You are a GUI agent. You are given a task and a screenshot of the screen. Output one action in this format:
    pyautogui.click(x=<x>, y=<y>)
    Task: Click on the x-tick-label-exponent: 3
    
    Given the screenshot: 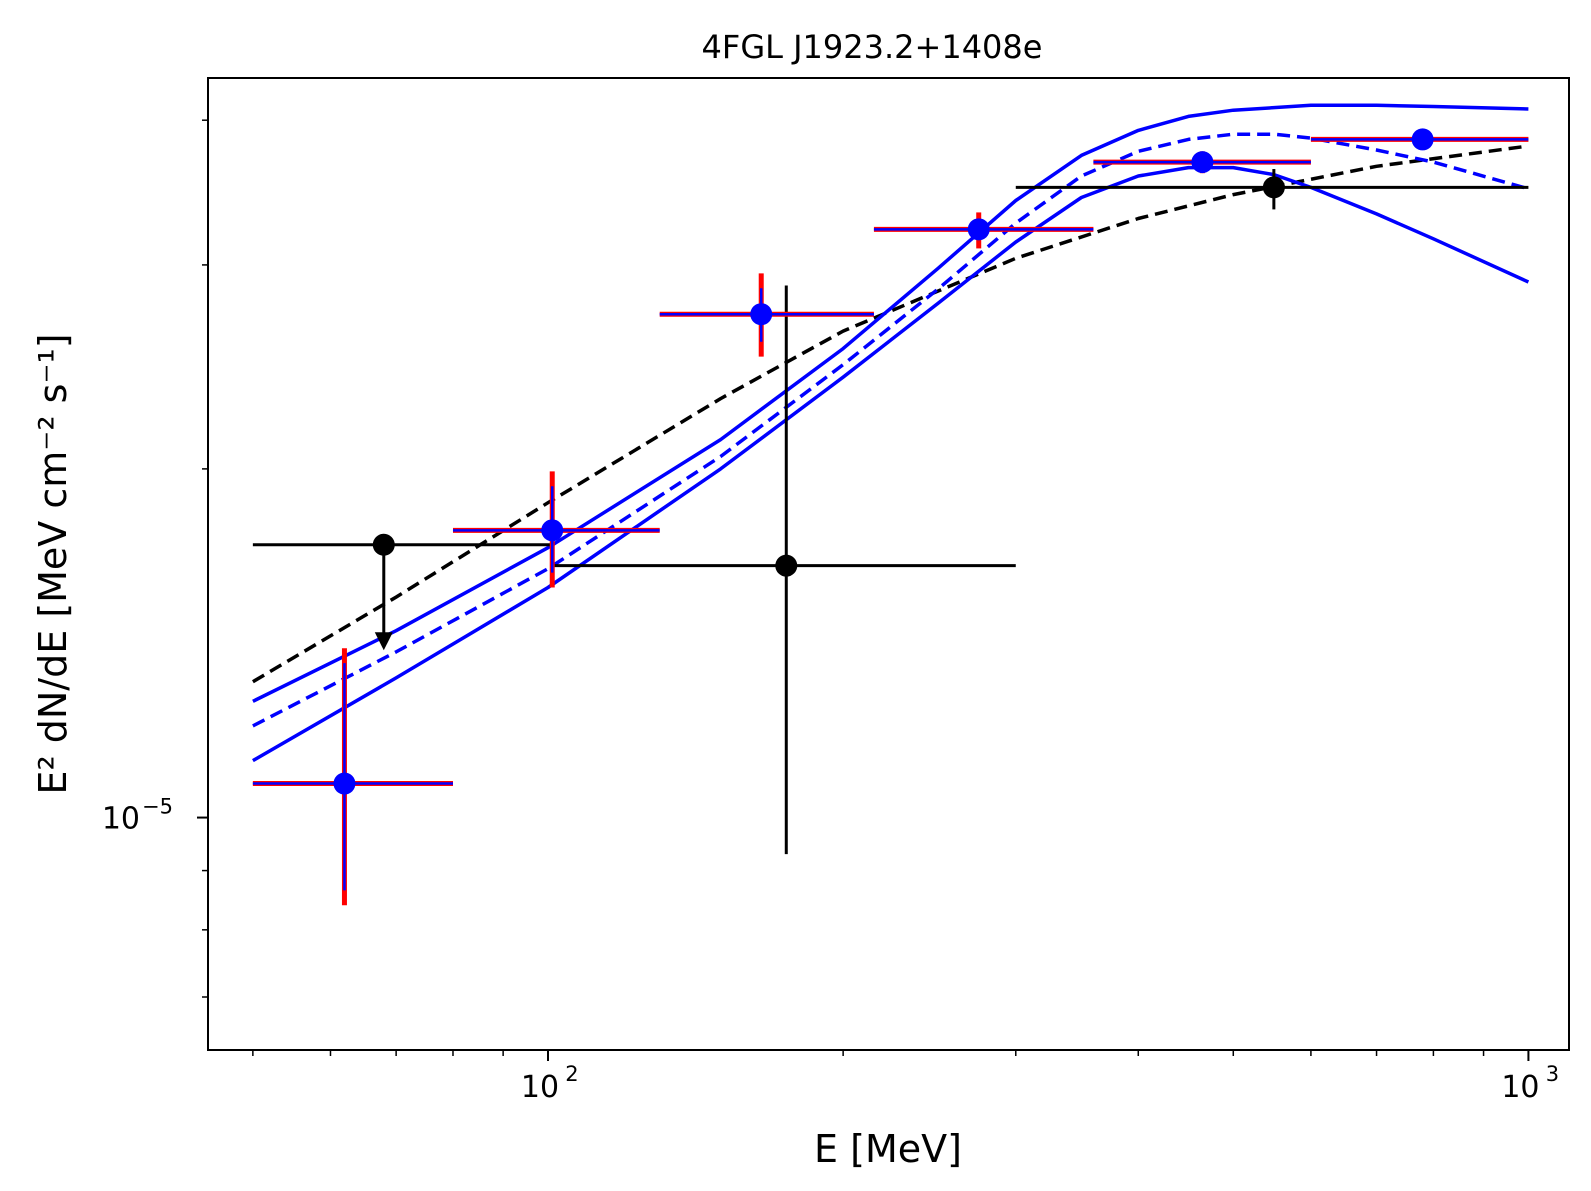 What is the action you would take?
    pyautogui.click(x=1552, y=1074)
    